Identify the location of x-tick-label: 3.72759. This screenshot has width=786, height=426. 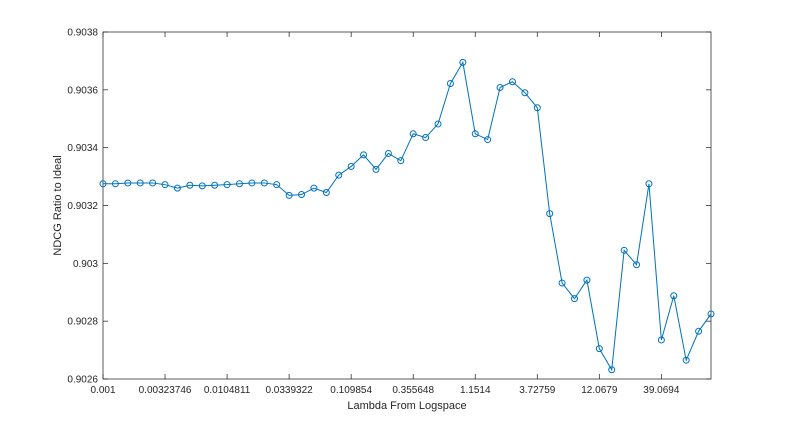
(537, 390).